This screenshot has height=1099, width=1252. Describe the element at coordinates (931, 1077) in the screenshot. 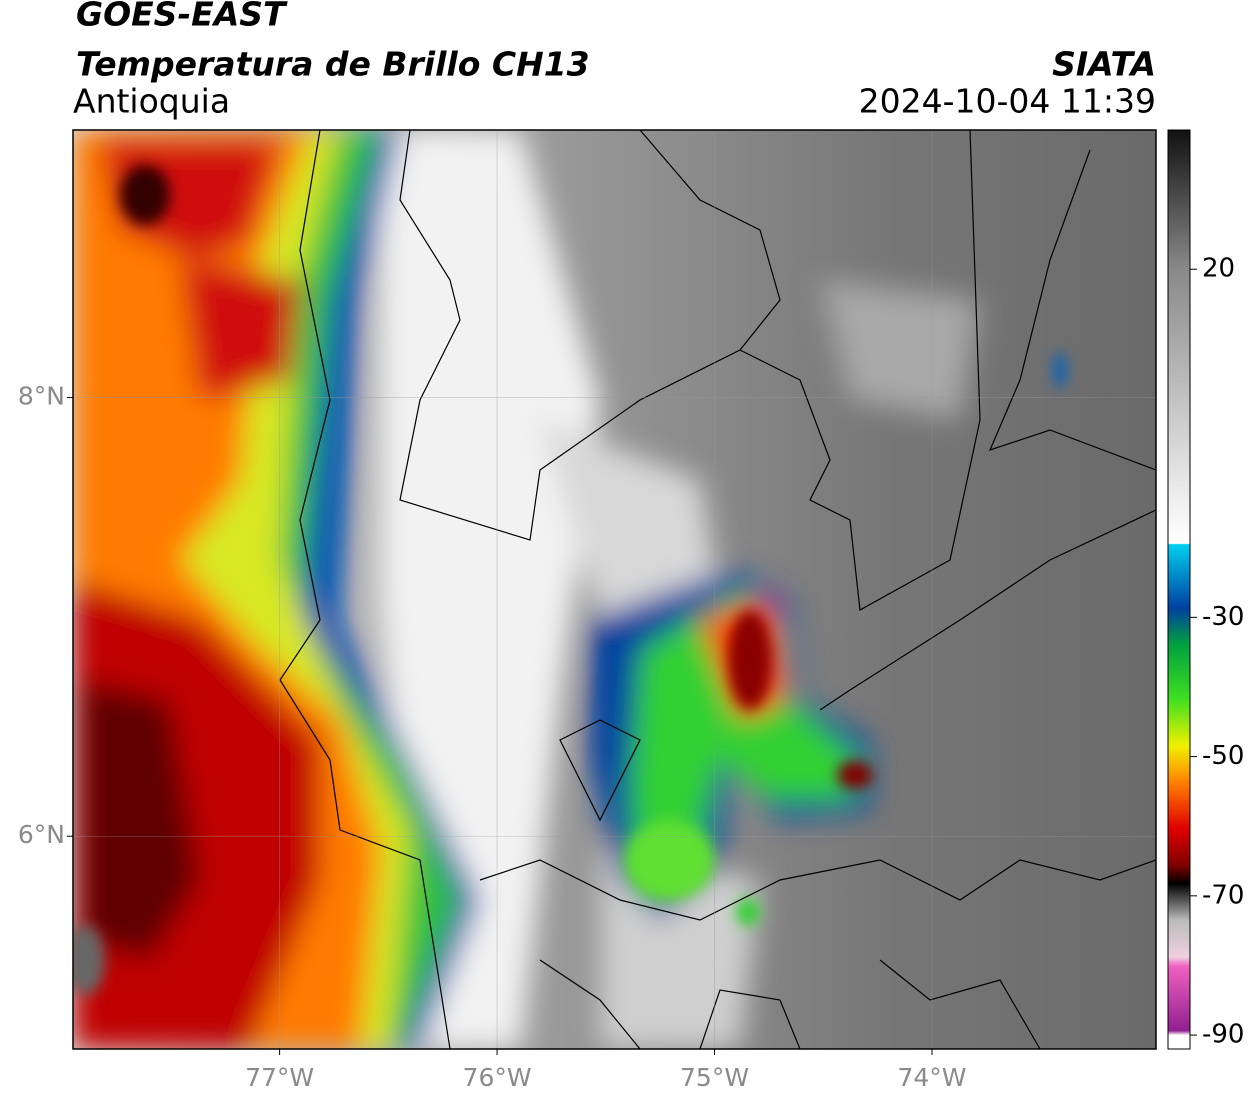

I see `x-tick-label: 74°W` at that location.